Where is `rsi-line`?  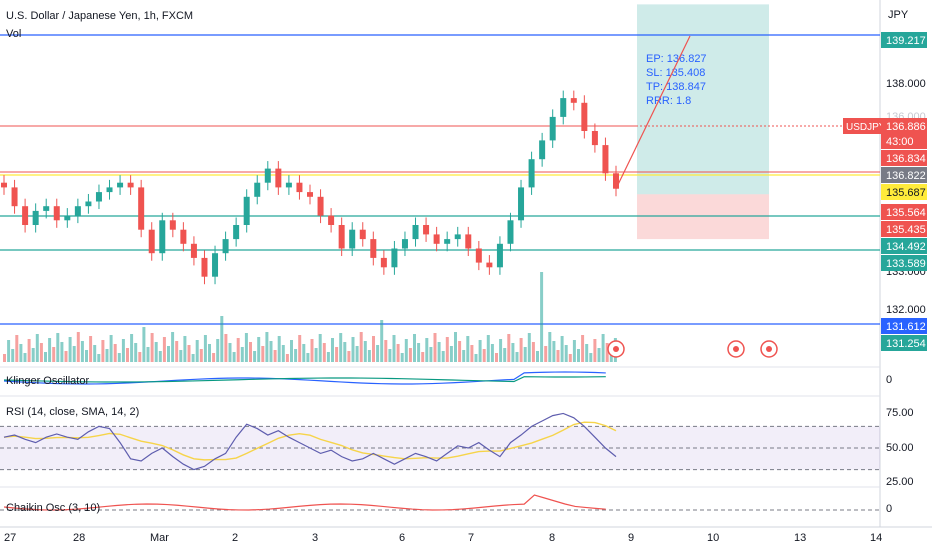
rsi-line is located at coordinates (310, 441).